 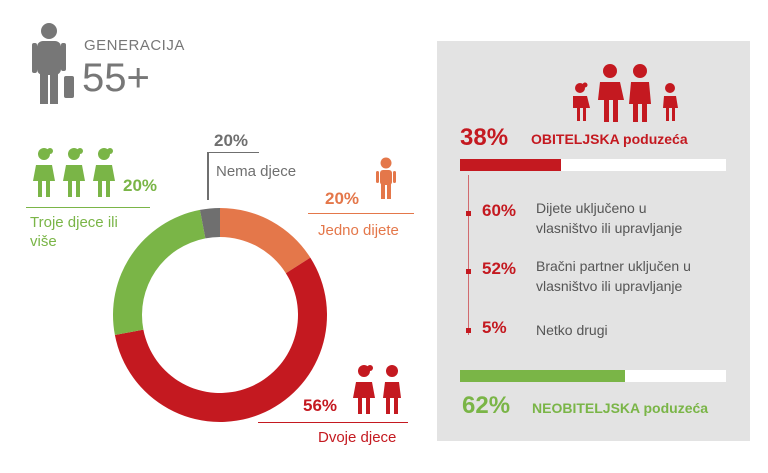 What do you see at coordinates (220, 339) in the screenshot?
I see `donut-slice-dvoje` at bounding box center [220, 339].